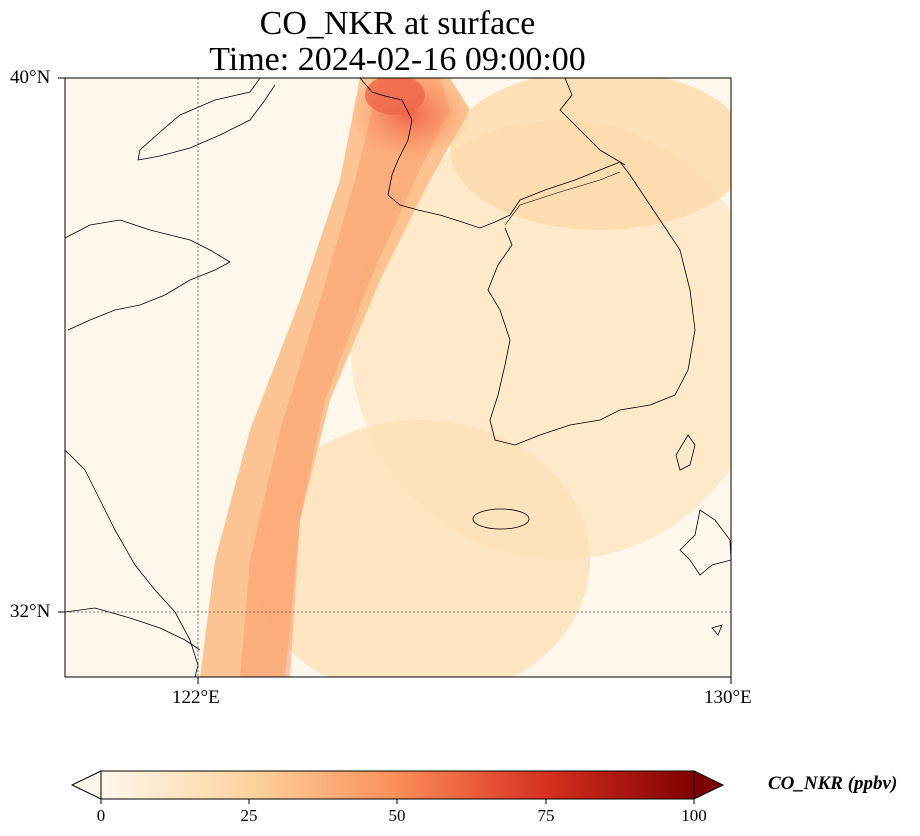 The image size is (920, 836). I want to click on north-korea-east-coast, so click(592, 122).